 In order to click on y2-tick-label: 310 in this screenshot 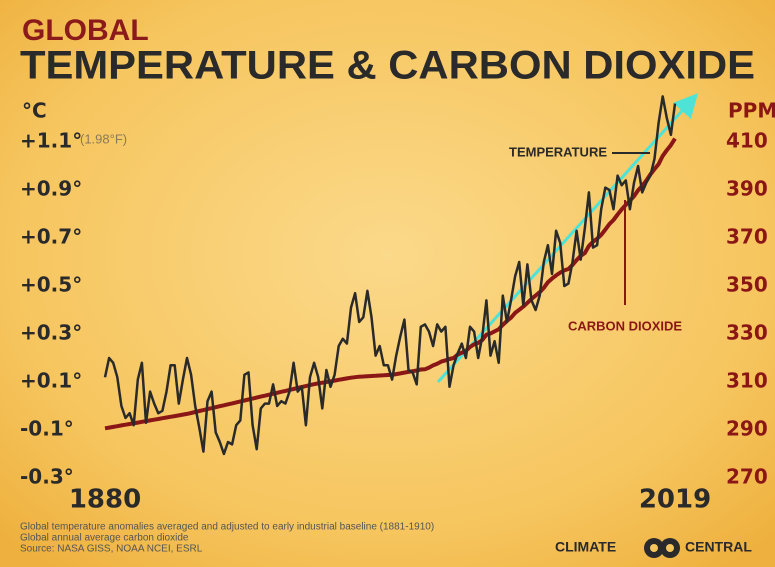, I will do `click(747, 381)`.